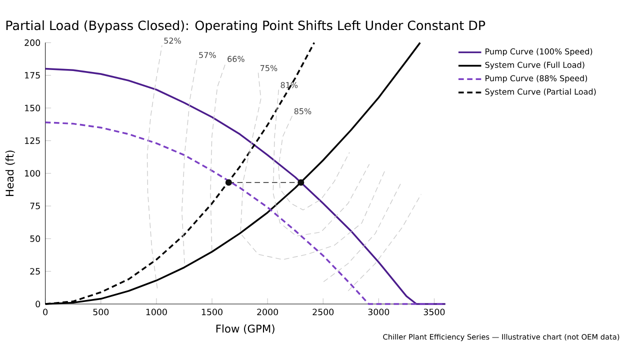 The width and height of the screenshot is (624, 344). I want to click on y-tick-label: 100, so click(32, 173).